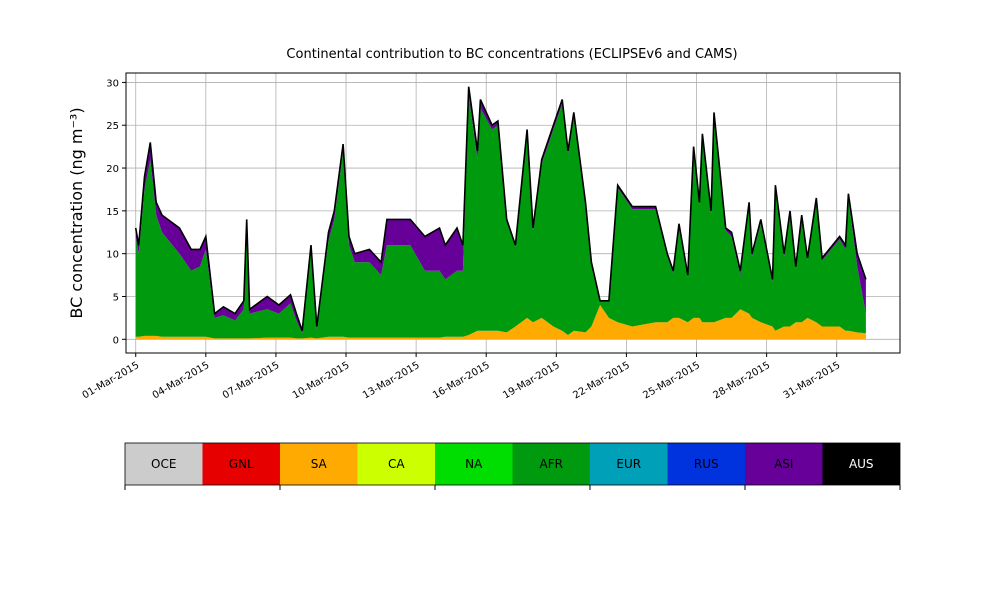  What do you see at coordinates (601, 380) in the screenshot?
I see `x-tick-label: 22-Mar-2015` at bounding box center [601, 380].